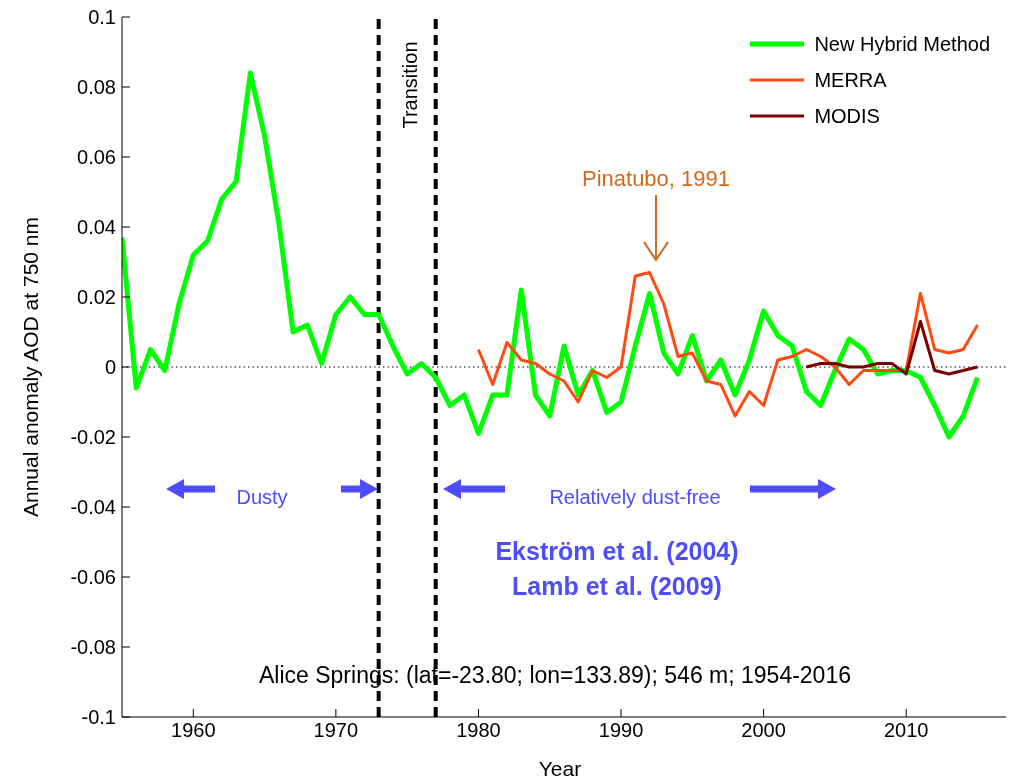 This screenshot has width=1020, height=781. I want to click on legend-label: New Hybrid Method, so click(902, 44).